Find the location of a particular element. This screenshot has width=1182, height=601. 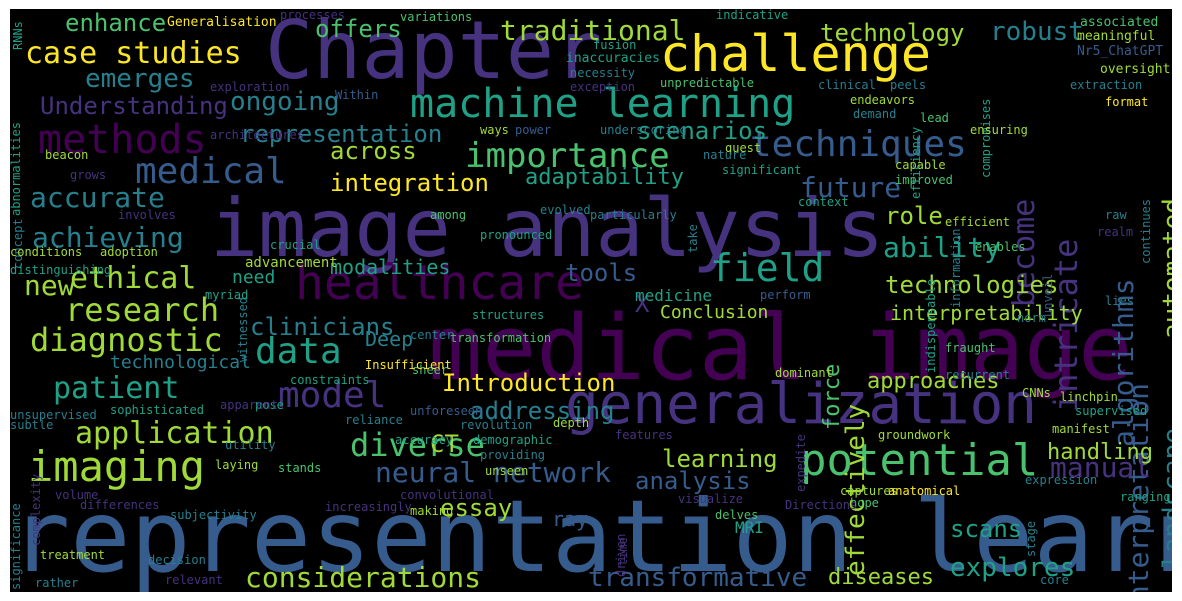

word-92: clinical is located at coordinates (847, 85).